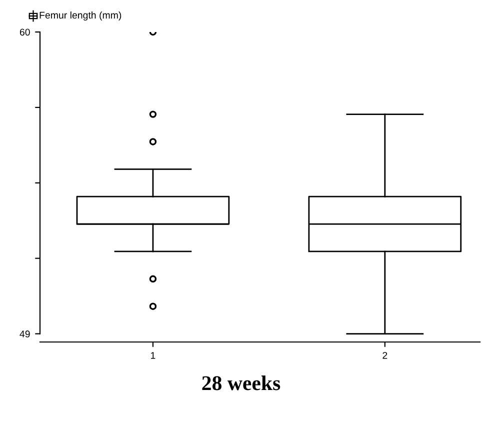 The image size is (482, 429). What do you see at coordinates (25, 334) in the screenshot?
I see `y-tick-label: 49` at bounding box center [25, 334].